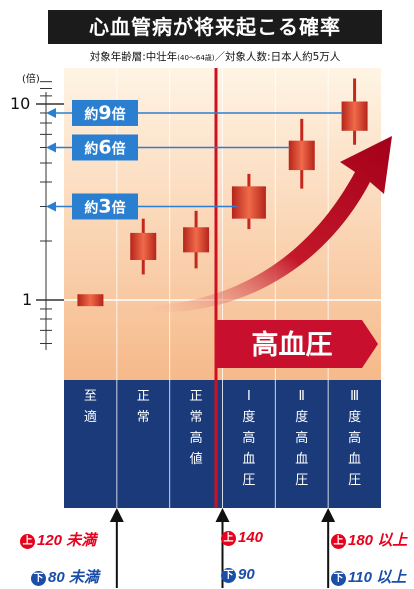  What do you see at coordinates (196, 459) in the screenshot?
I see `category-label-char: 値` at bounding box center [196, 459].